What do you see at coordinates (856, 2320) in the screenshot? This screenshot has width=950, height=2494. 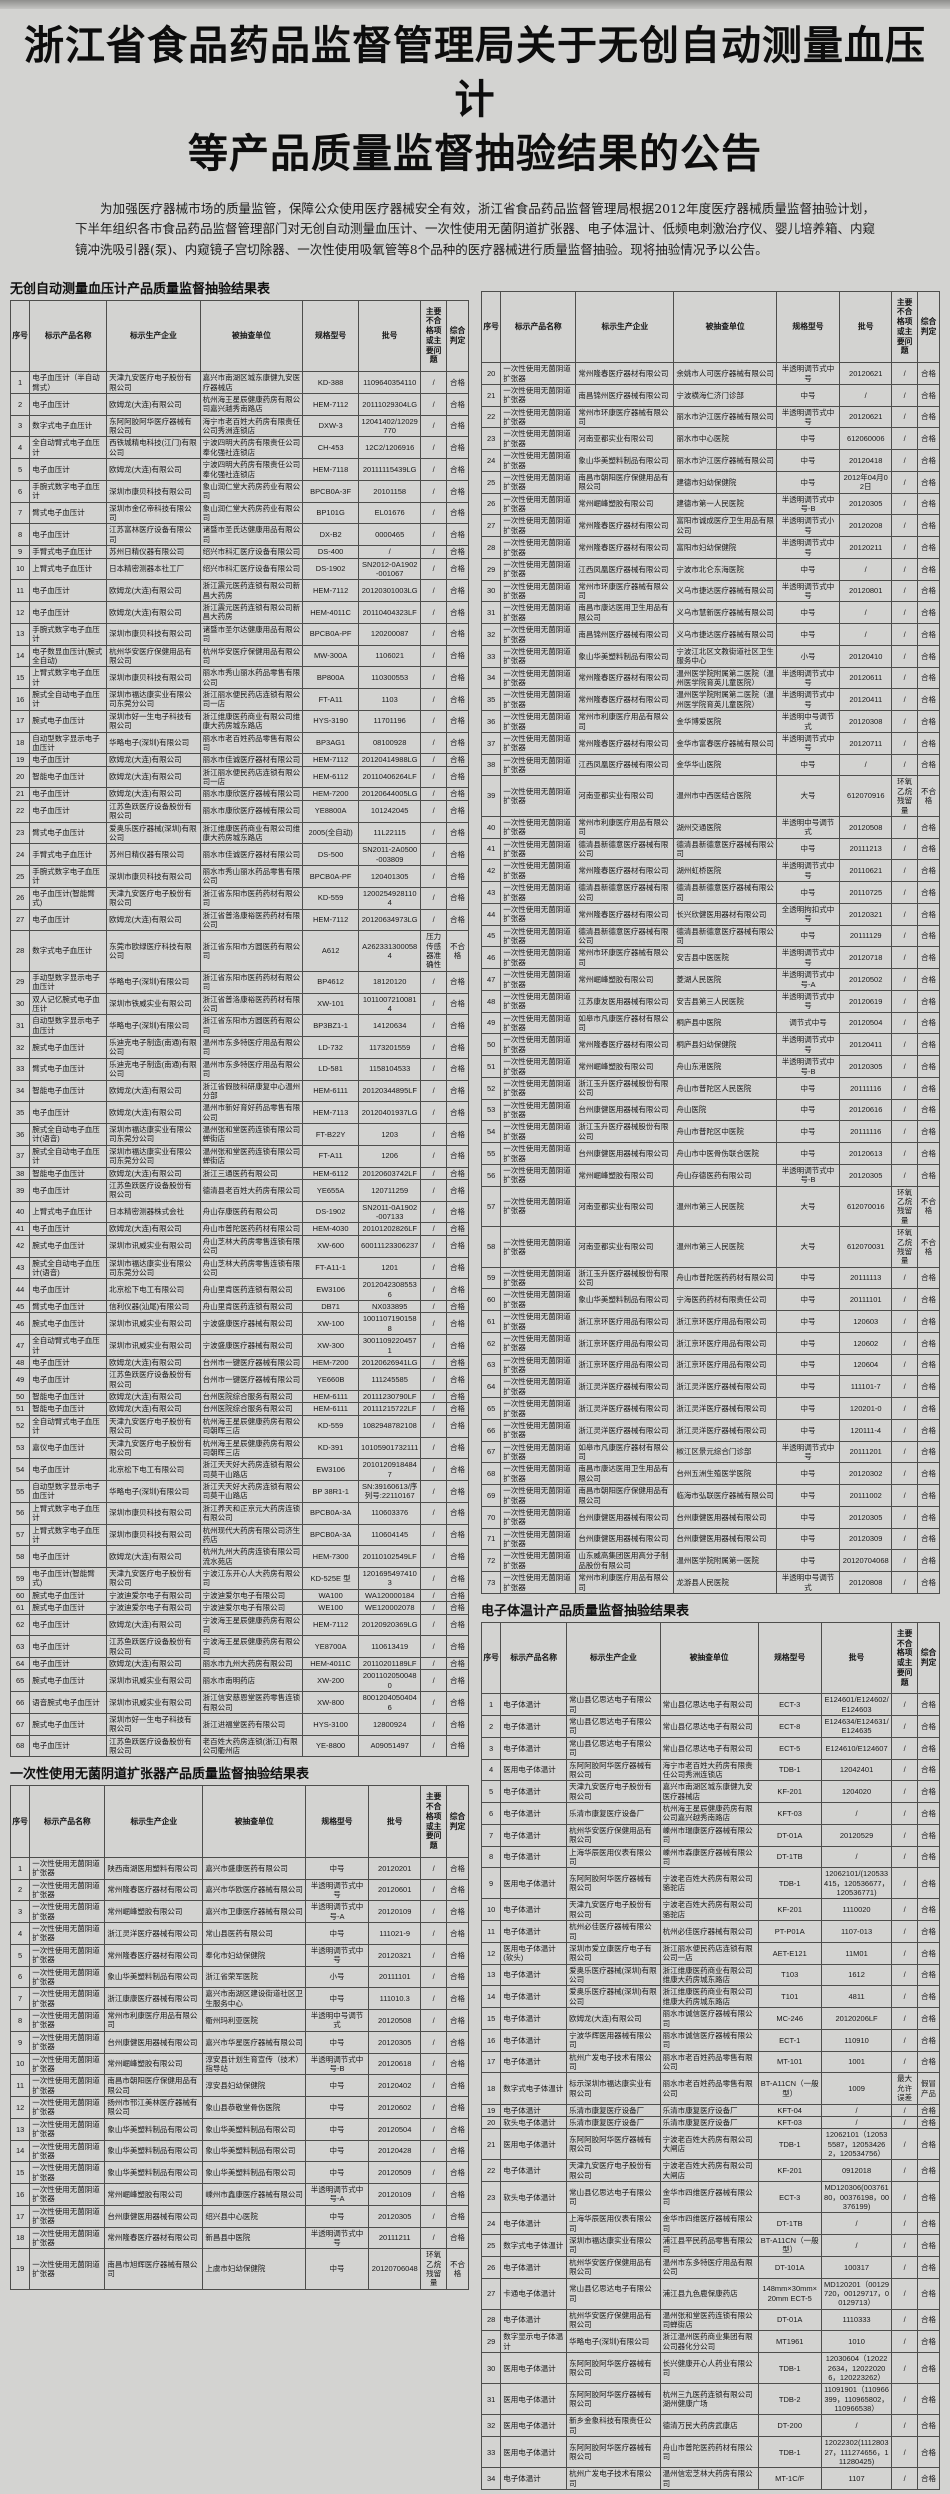 I see `table-cell: 1110333` at bounding box center [856, 2320].